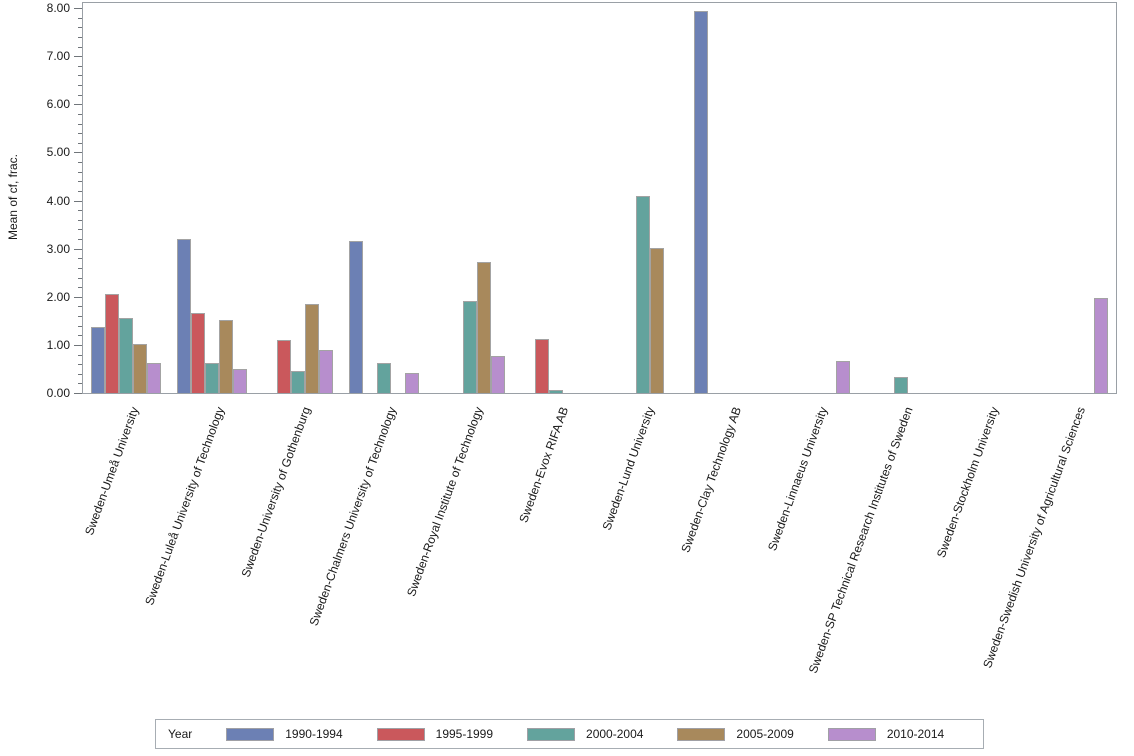 This screenshot has height=756, width=1134. I want to click on legend-entry-2010-2014: 2010-2014, so click(886, 734).